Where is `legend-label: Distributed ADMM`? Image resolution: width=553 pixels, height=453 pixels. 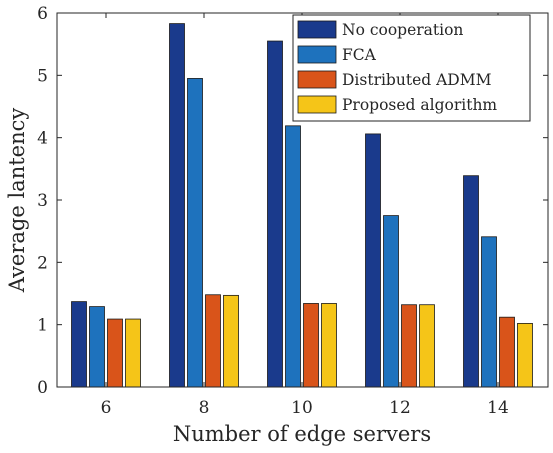 legend-label: Distributed ADMM is located at coordinates (417, 80).